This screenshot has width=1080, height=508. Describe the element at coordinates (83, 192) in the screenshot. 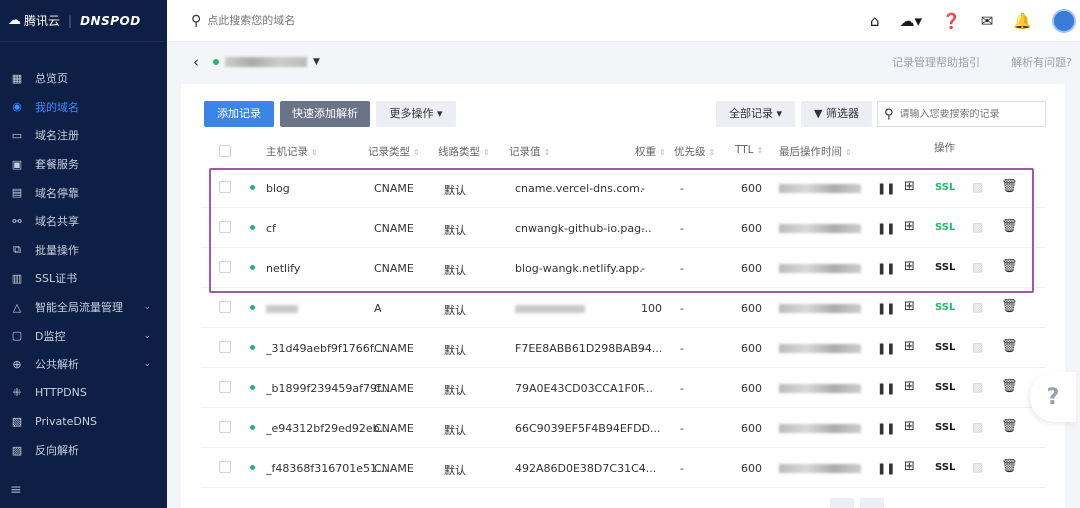

I see `sidebar-item-parking: ▤ 域名停靠` at that location.